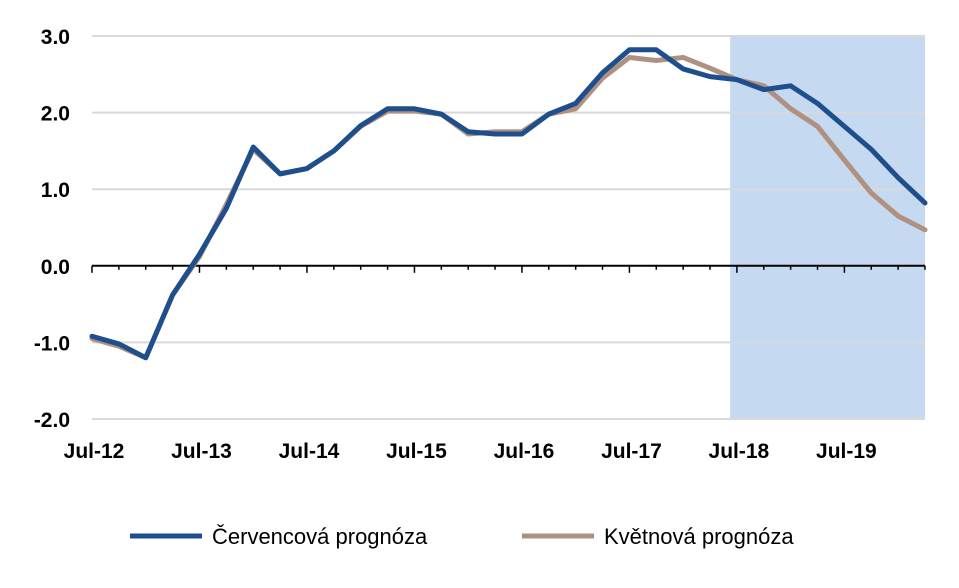 The width and height of the screenshot is (959, 588). I want to click on forecast-shade, so click(827, 227).